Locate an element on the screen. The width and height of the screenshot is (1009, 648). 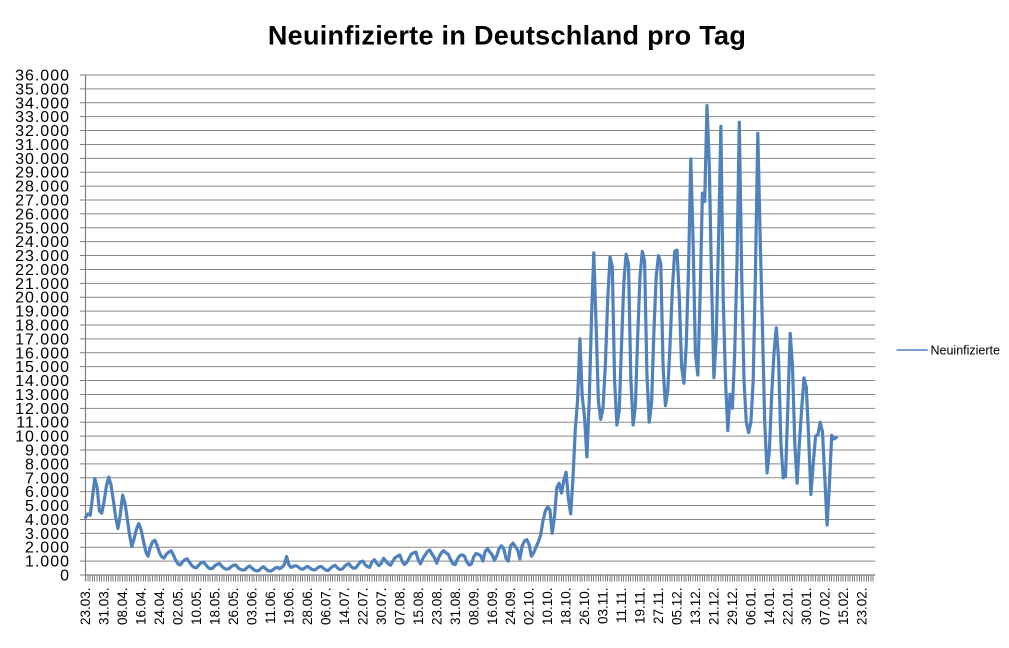
svg-text: 26.10. is located at coordinates (584, 607).